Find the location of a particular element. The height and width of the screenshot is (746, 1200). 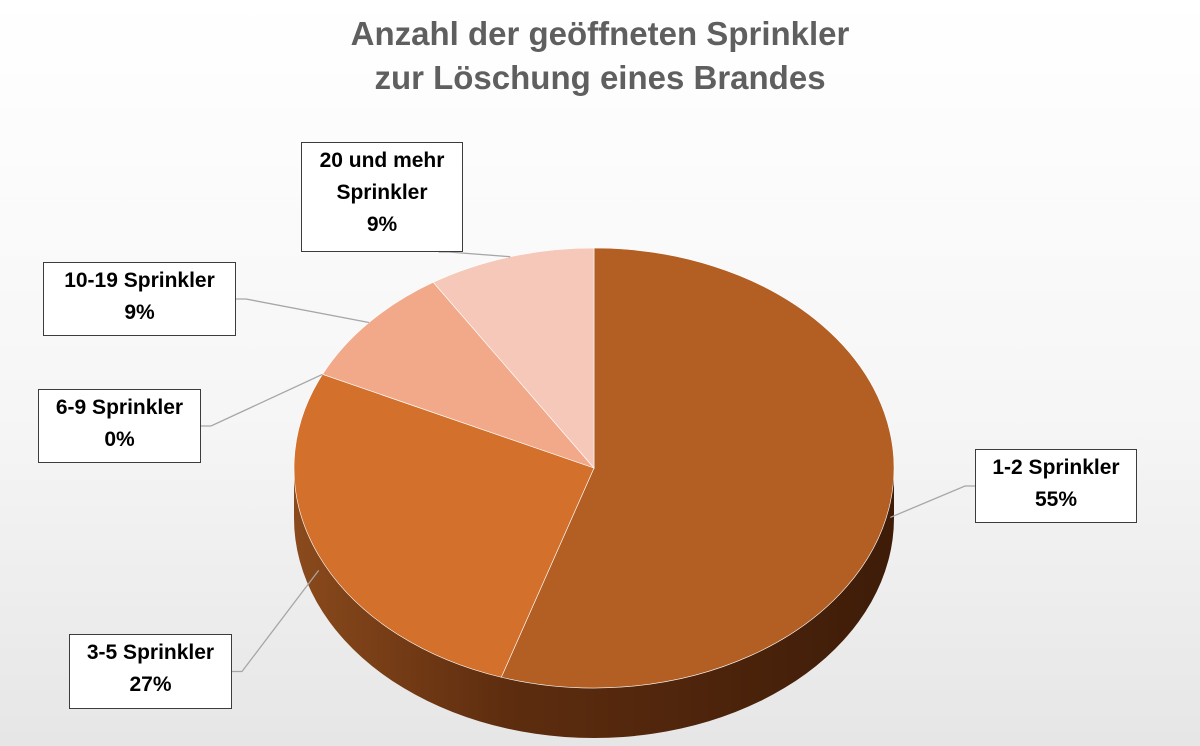

label-slice-1-2-sprinkler: 1-2 Sprinkler 55% is located at coordinates (1056, 486).